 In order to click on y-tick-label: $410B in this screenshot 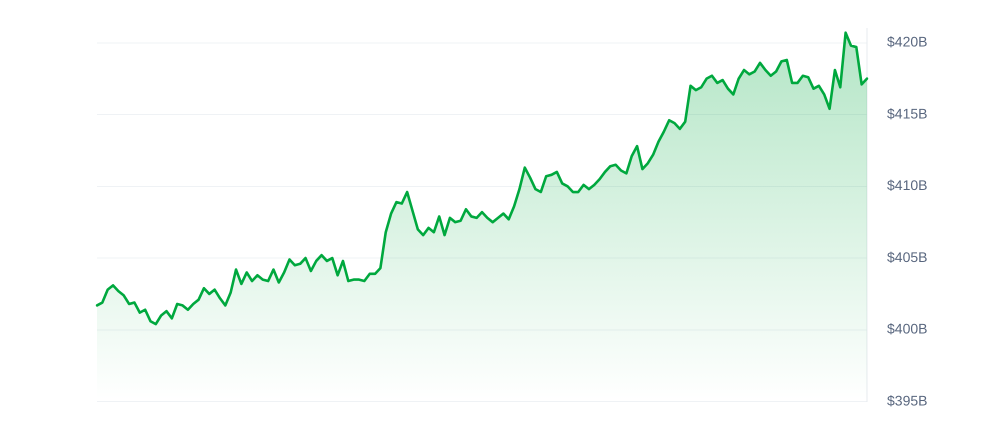, I will do `click(907, 185)`.